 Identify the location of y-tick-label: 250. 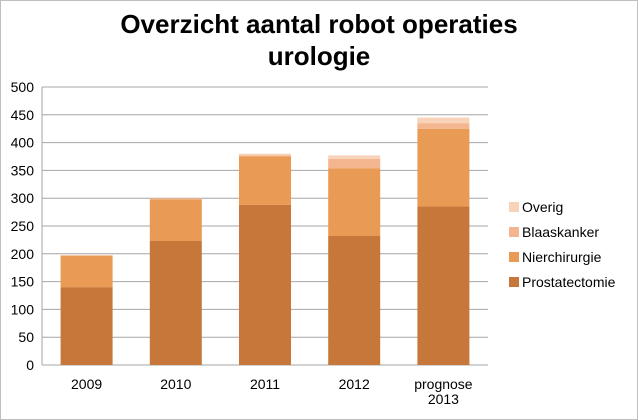
(23, 226).